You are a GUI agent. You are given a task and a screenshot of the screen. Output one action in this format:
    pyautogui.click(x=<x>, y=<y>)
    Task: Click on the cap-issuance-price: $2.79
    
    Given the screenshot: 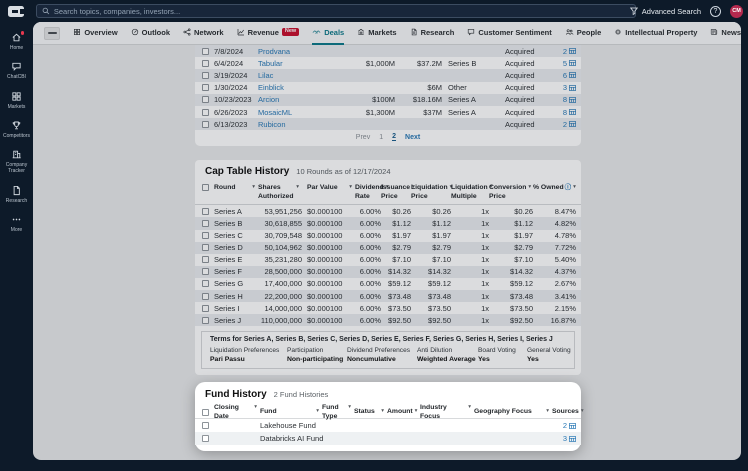 What is the action you would take?
    pyautogui.click(x=401, y=248)
    